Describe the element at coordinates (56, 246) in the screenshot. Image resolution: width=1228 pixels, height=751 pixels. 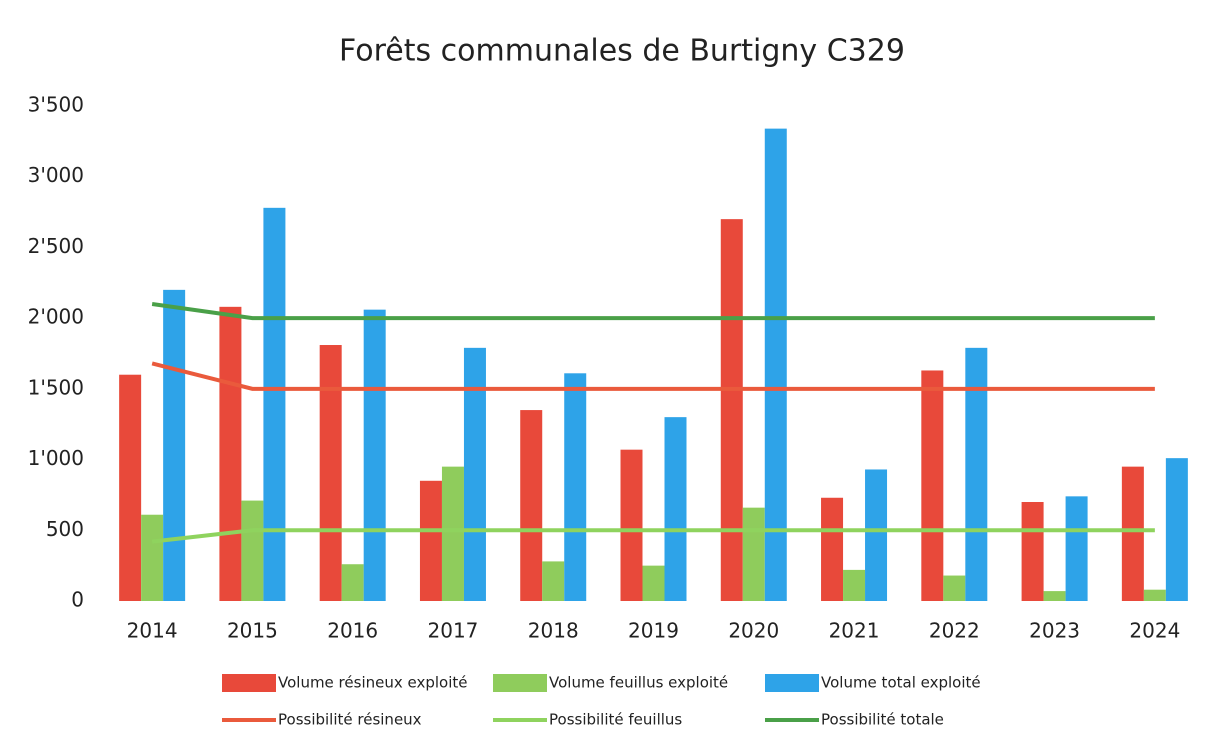
I see `y-tick-label: 2'500` at that location.